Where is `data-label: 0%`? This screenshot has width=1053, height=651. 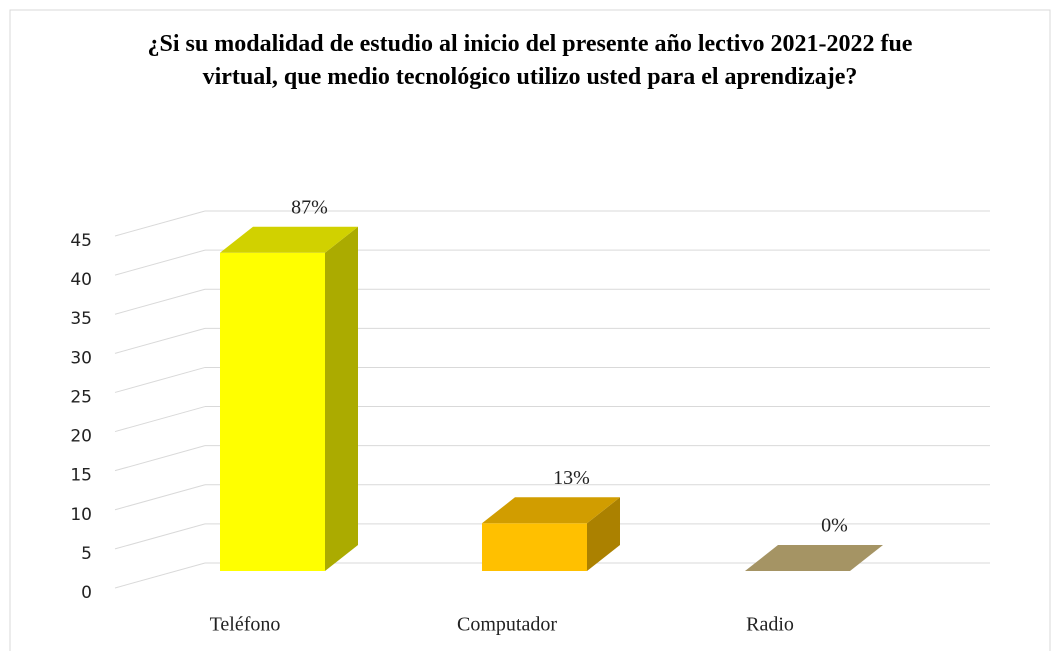
data-label: 0% is located at coordinates (834, 526).